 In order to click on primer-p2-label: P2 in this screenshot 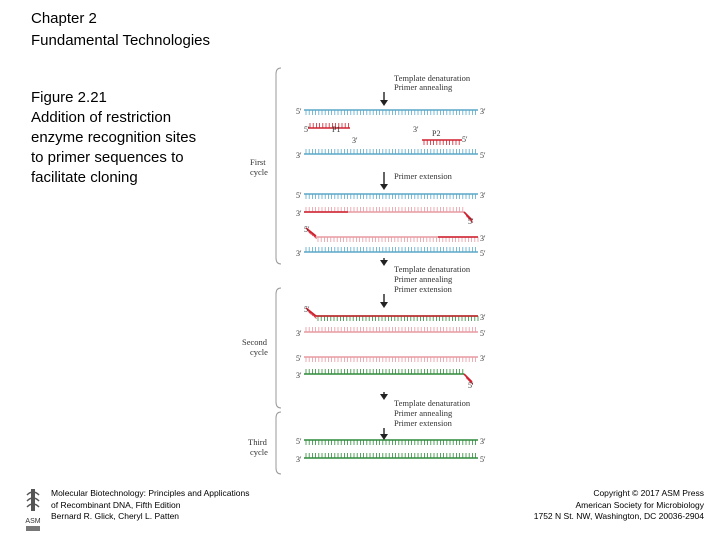, I will do `click(436, 133)`.